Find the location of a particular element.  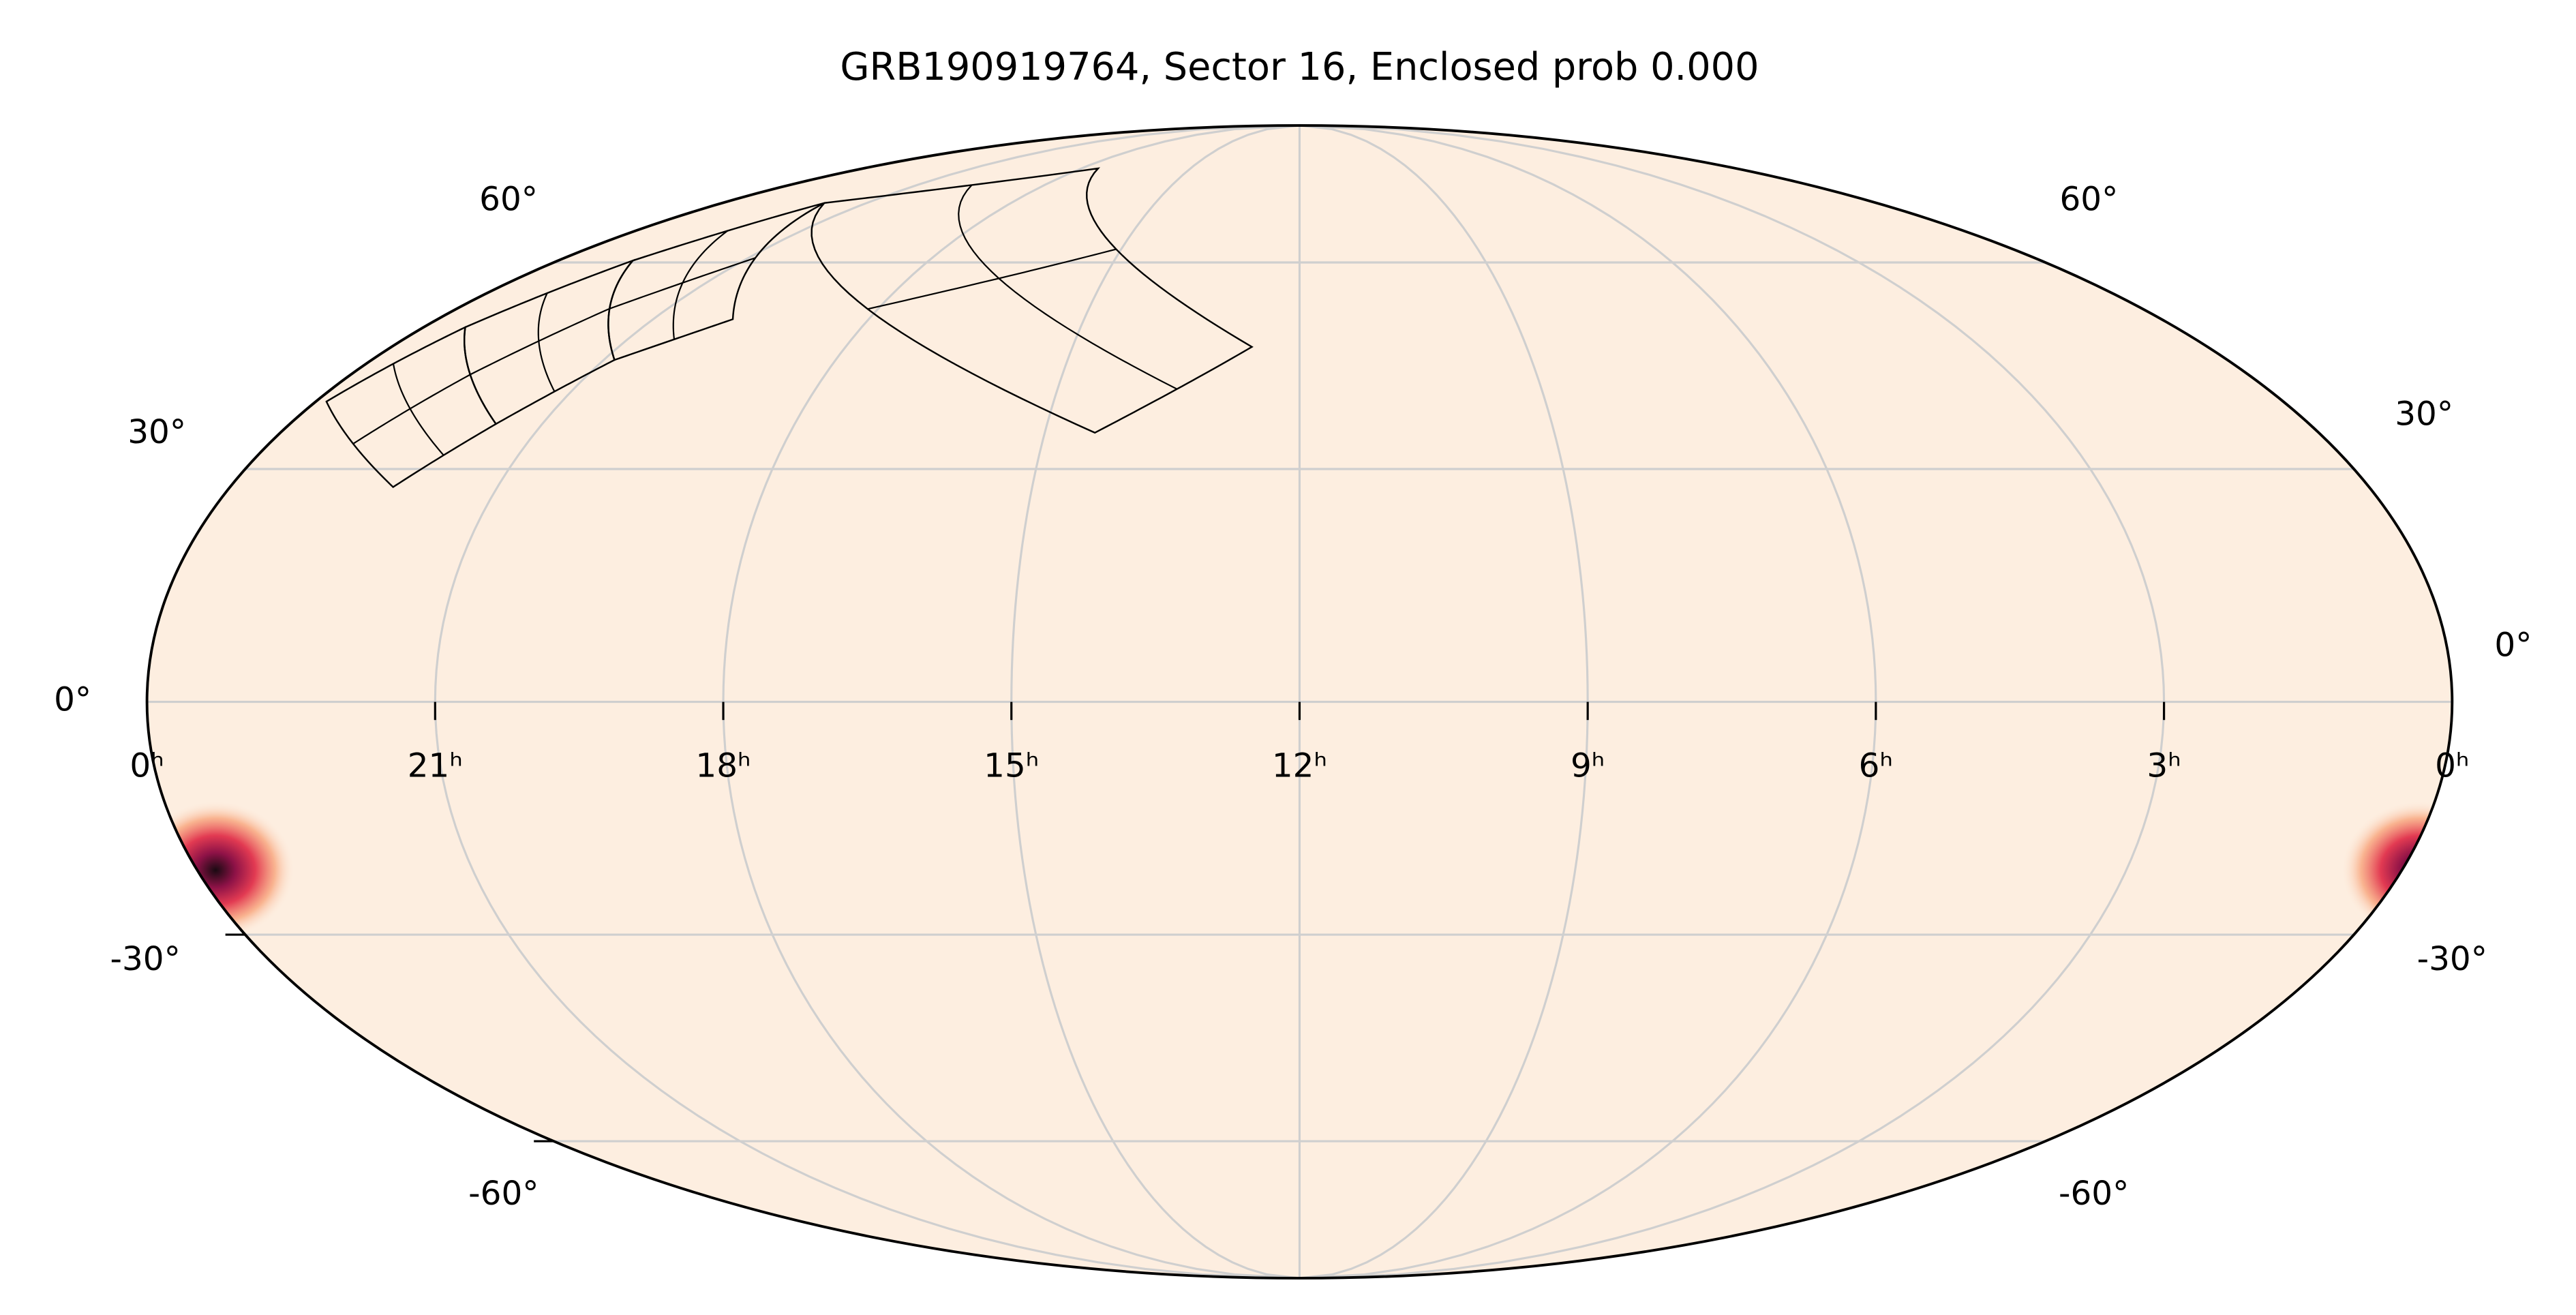

x-tick-label: 21ʰ is located at coordinates (436, 766).